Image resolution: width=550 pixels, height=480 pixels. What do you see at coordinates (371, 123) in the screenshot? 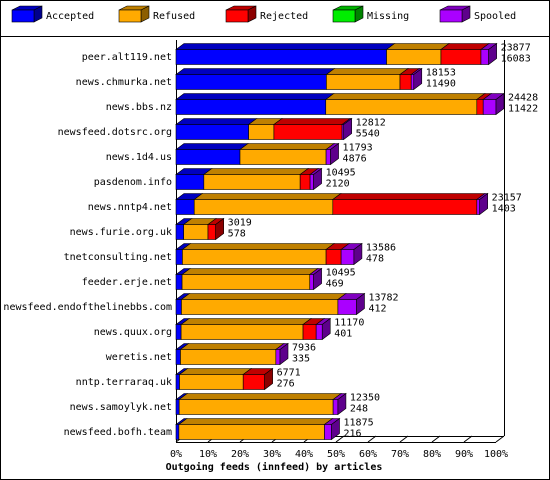
I see `total-label: 12812` at bounding box center [371, 123].